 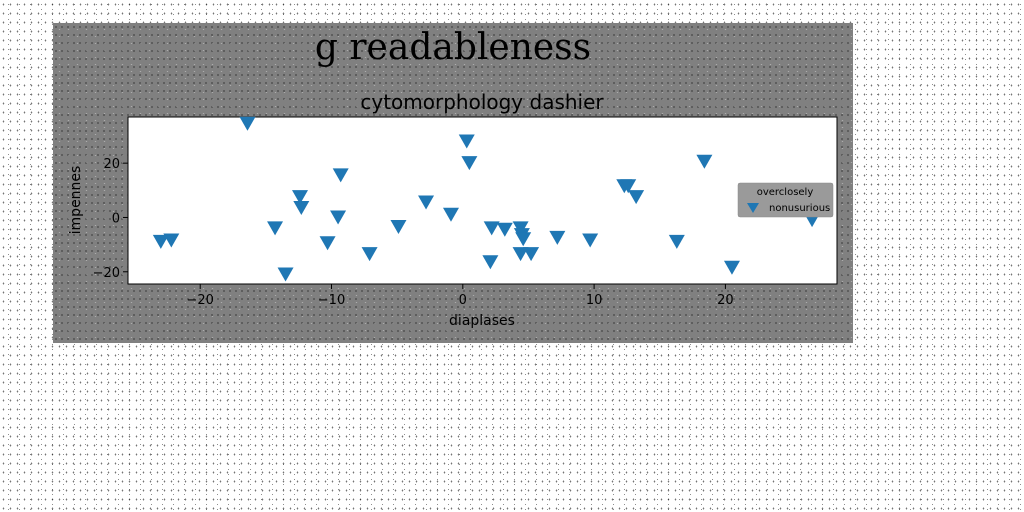 I want to click on y-tick-label: −20, so click(x=106, y=273).